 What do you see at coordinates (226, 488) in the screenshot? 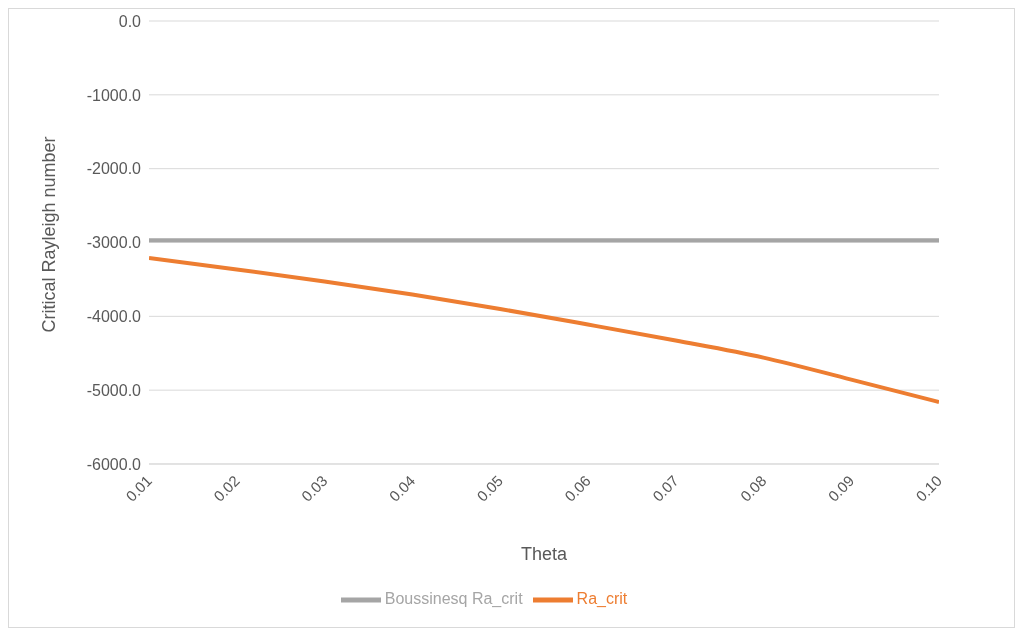
I see `x-tick-label: 0.02` at bounding box center [226, 488].